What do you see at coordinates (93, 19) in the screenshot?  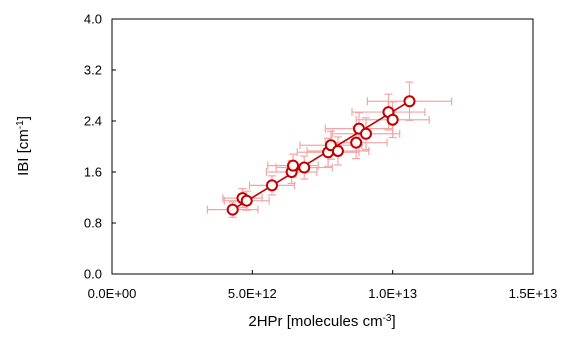 I see `y-tick-label: 4.0` at bounding box center [93, 19].